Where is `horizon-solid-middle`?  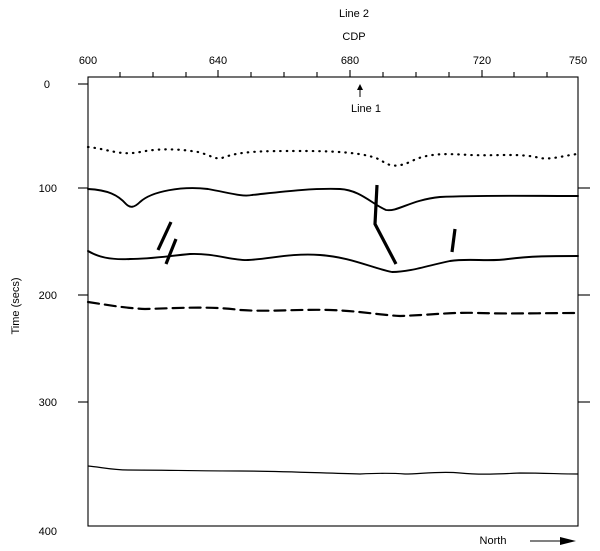 horizon-solid-middle is located at coordinates (333, 261).